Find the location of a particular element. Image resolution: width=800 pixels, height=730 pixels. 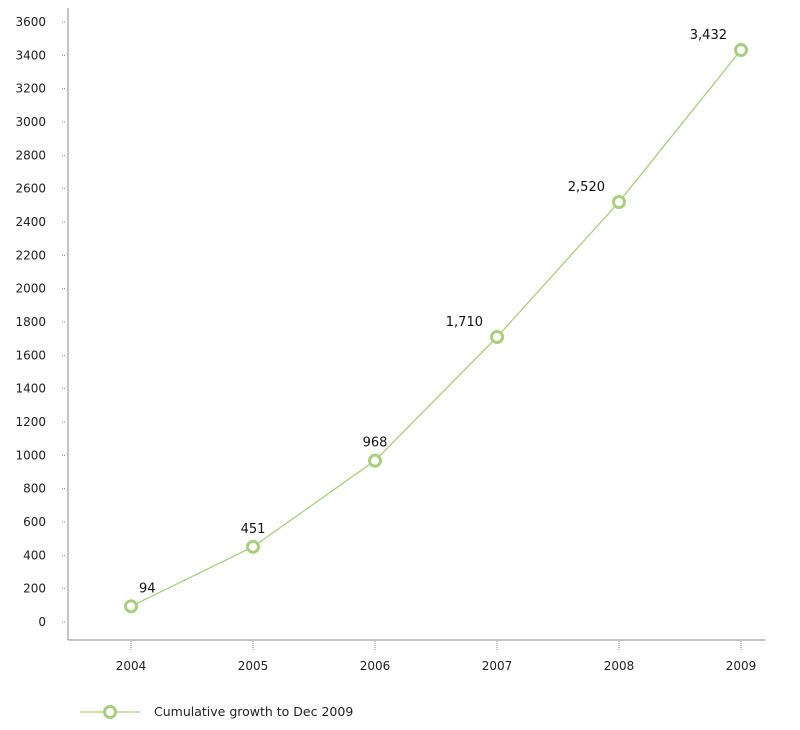

y-tick-label: 3400 is located at coordinates (30, 55).